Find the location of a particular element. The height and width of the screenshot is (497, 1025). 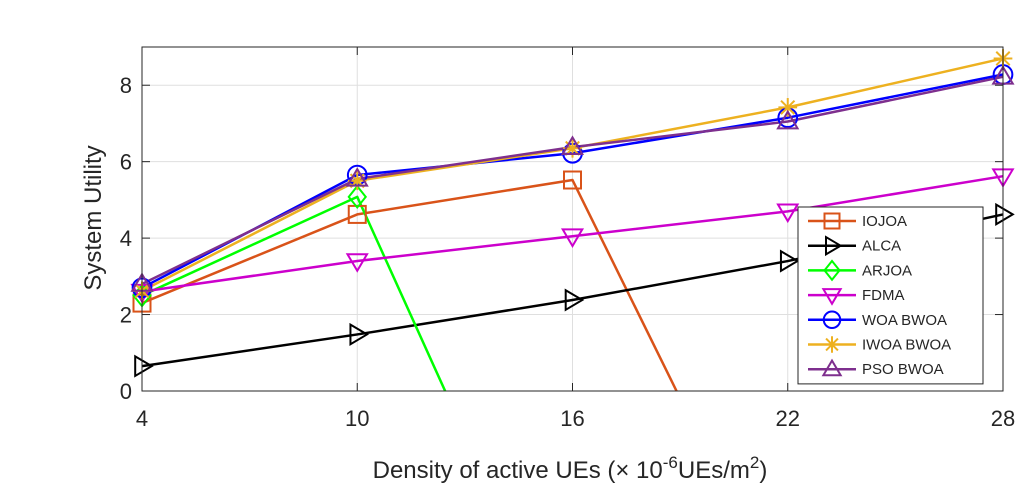

series-line-arjoa is located at coordinates (294, 293).